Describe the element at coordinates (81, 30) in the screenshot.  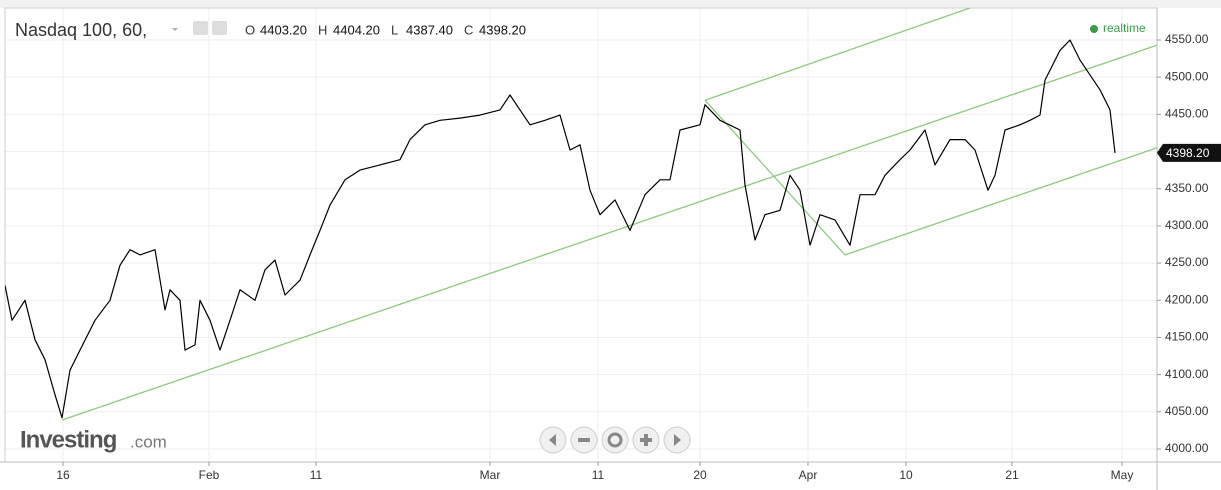
I see `chart-title: Nasdaq 100, 60,` at that location.